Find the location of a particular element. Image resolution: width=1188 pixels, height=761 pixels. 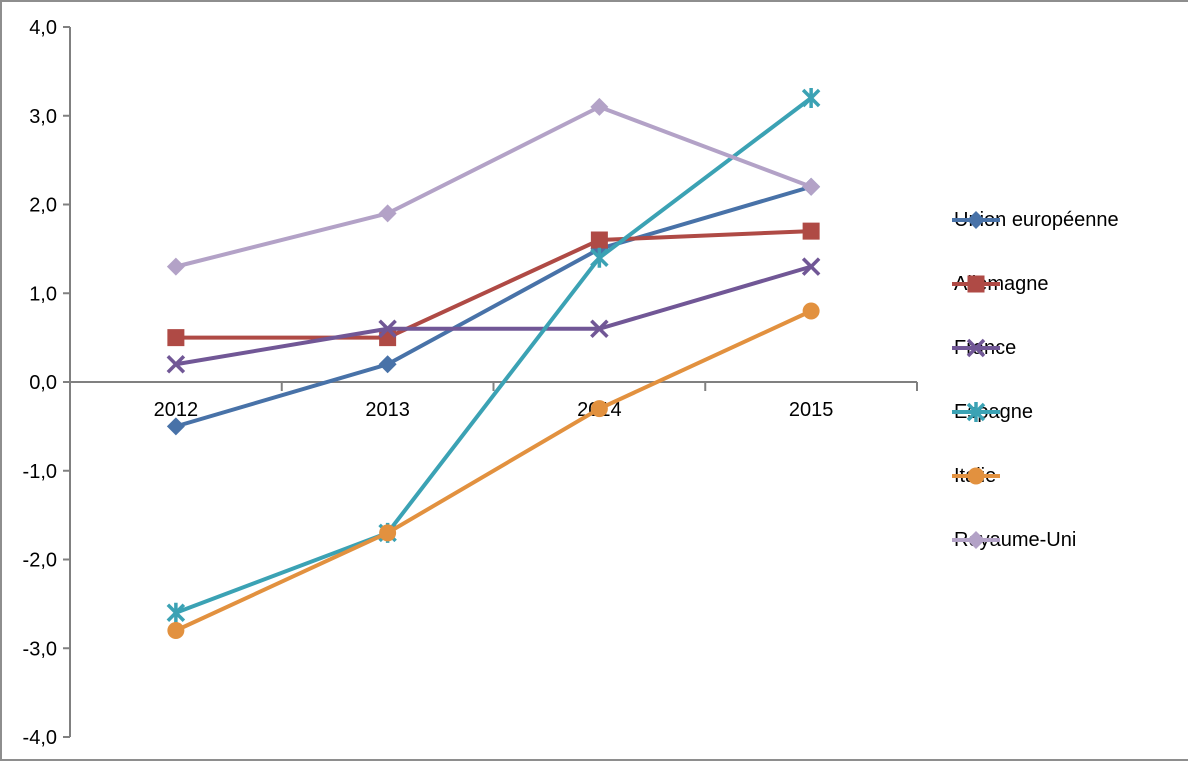

legend-label: Royaume-Uni is located at coordinates (1015, 539).